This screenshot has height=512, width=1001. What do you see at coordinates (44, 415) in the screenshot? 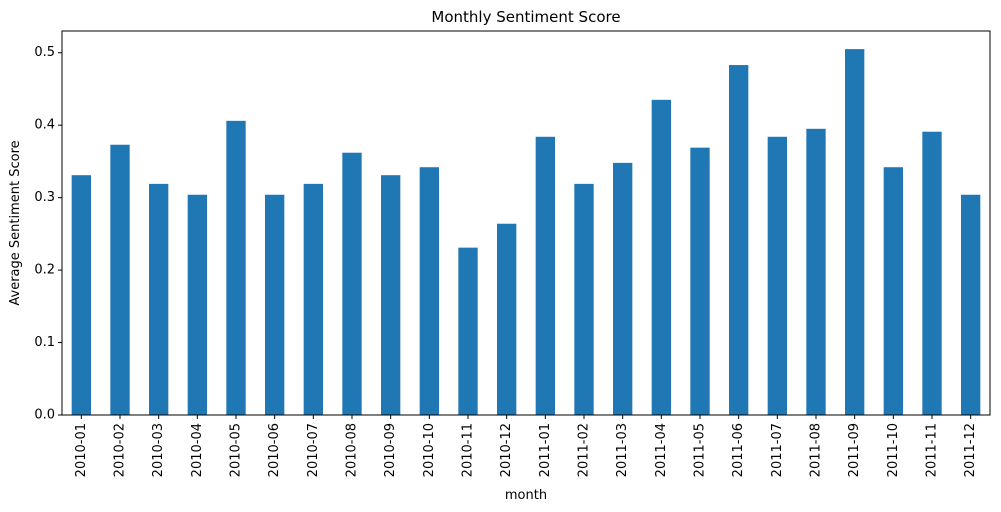
I see `y-tick-label: 0.0` at bounding box center [44, 415].